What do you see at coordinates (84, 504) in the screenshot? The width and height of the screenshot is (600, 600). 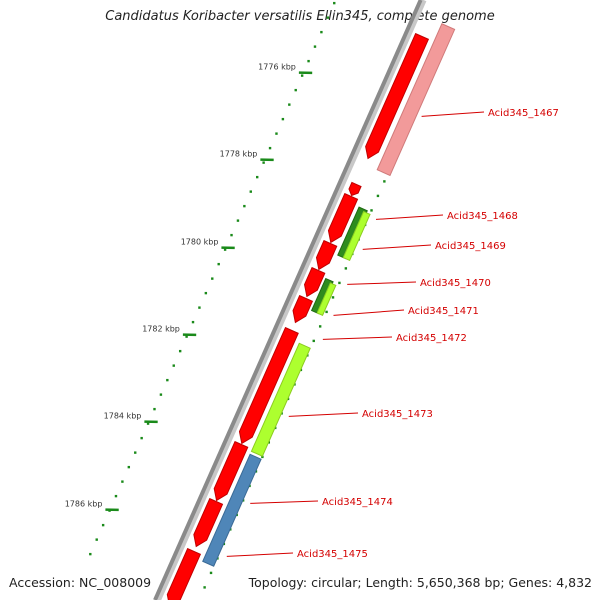 I see `kbp-tick-label: 1786 kbp` at bounding box center [84, 504].